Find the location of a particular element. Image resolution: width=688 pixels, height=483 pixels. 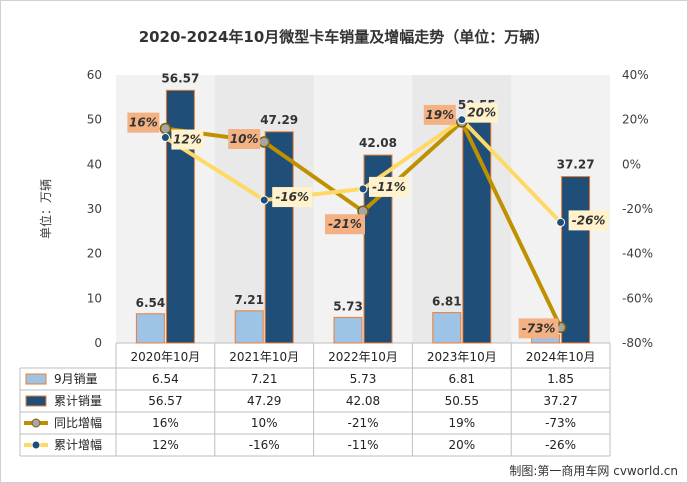

y2-tick-label: -20% is located at coordinates (637, 209).